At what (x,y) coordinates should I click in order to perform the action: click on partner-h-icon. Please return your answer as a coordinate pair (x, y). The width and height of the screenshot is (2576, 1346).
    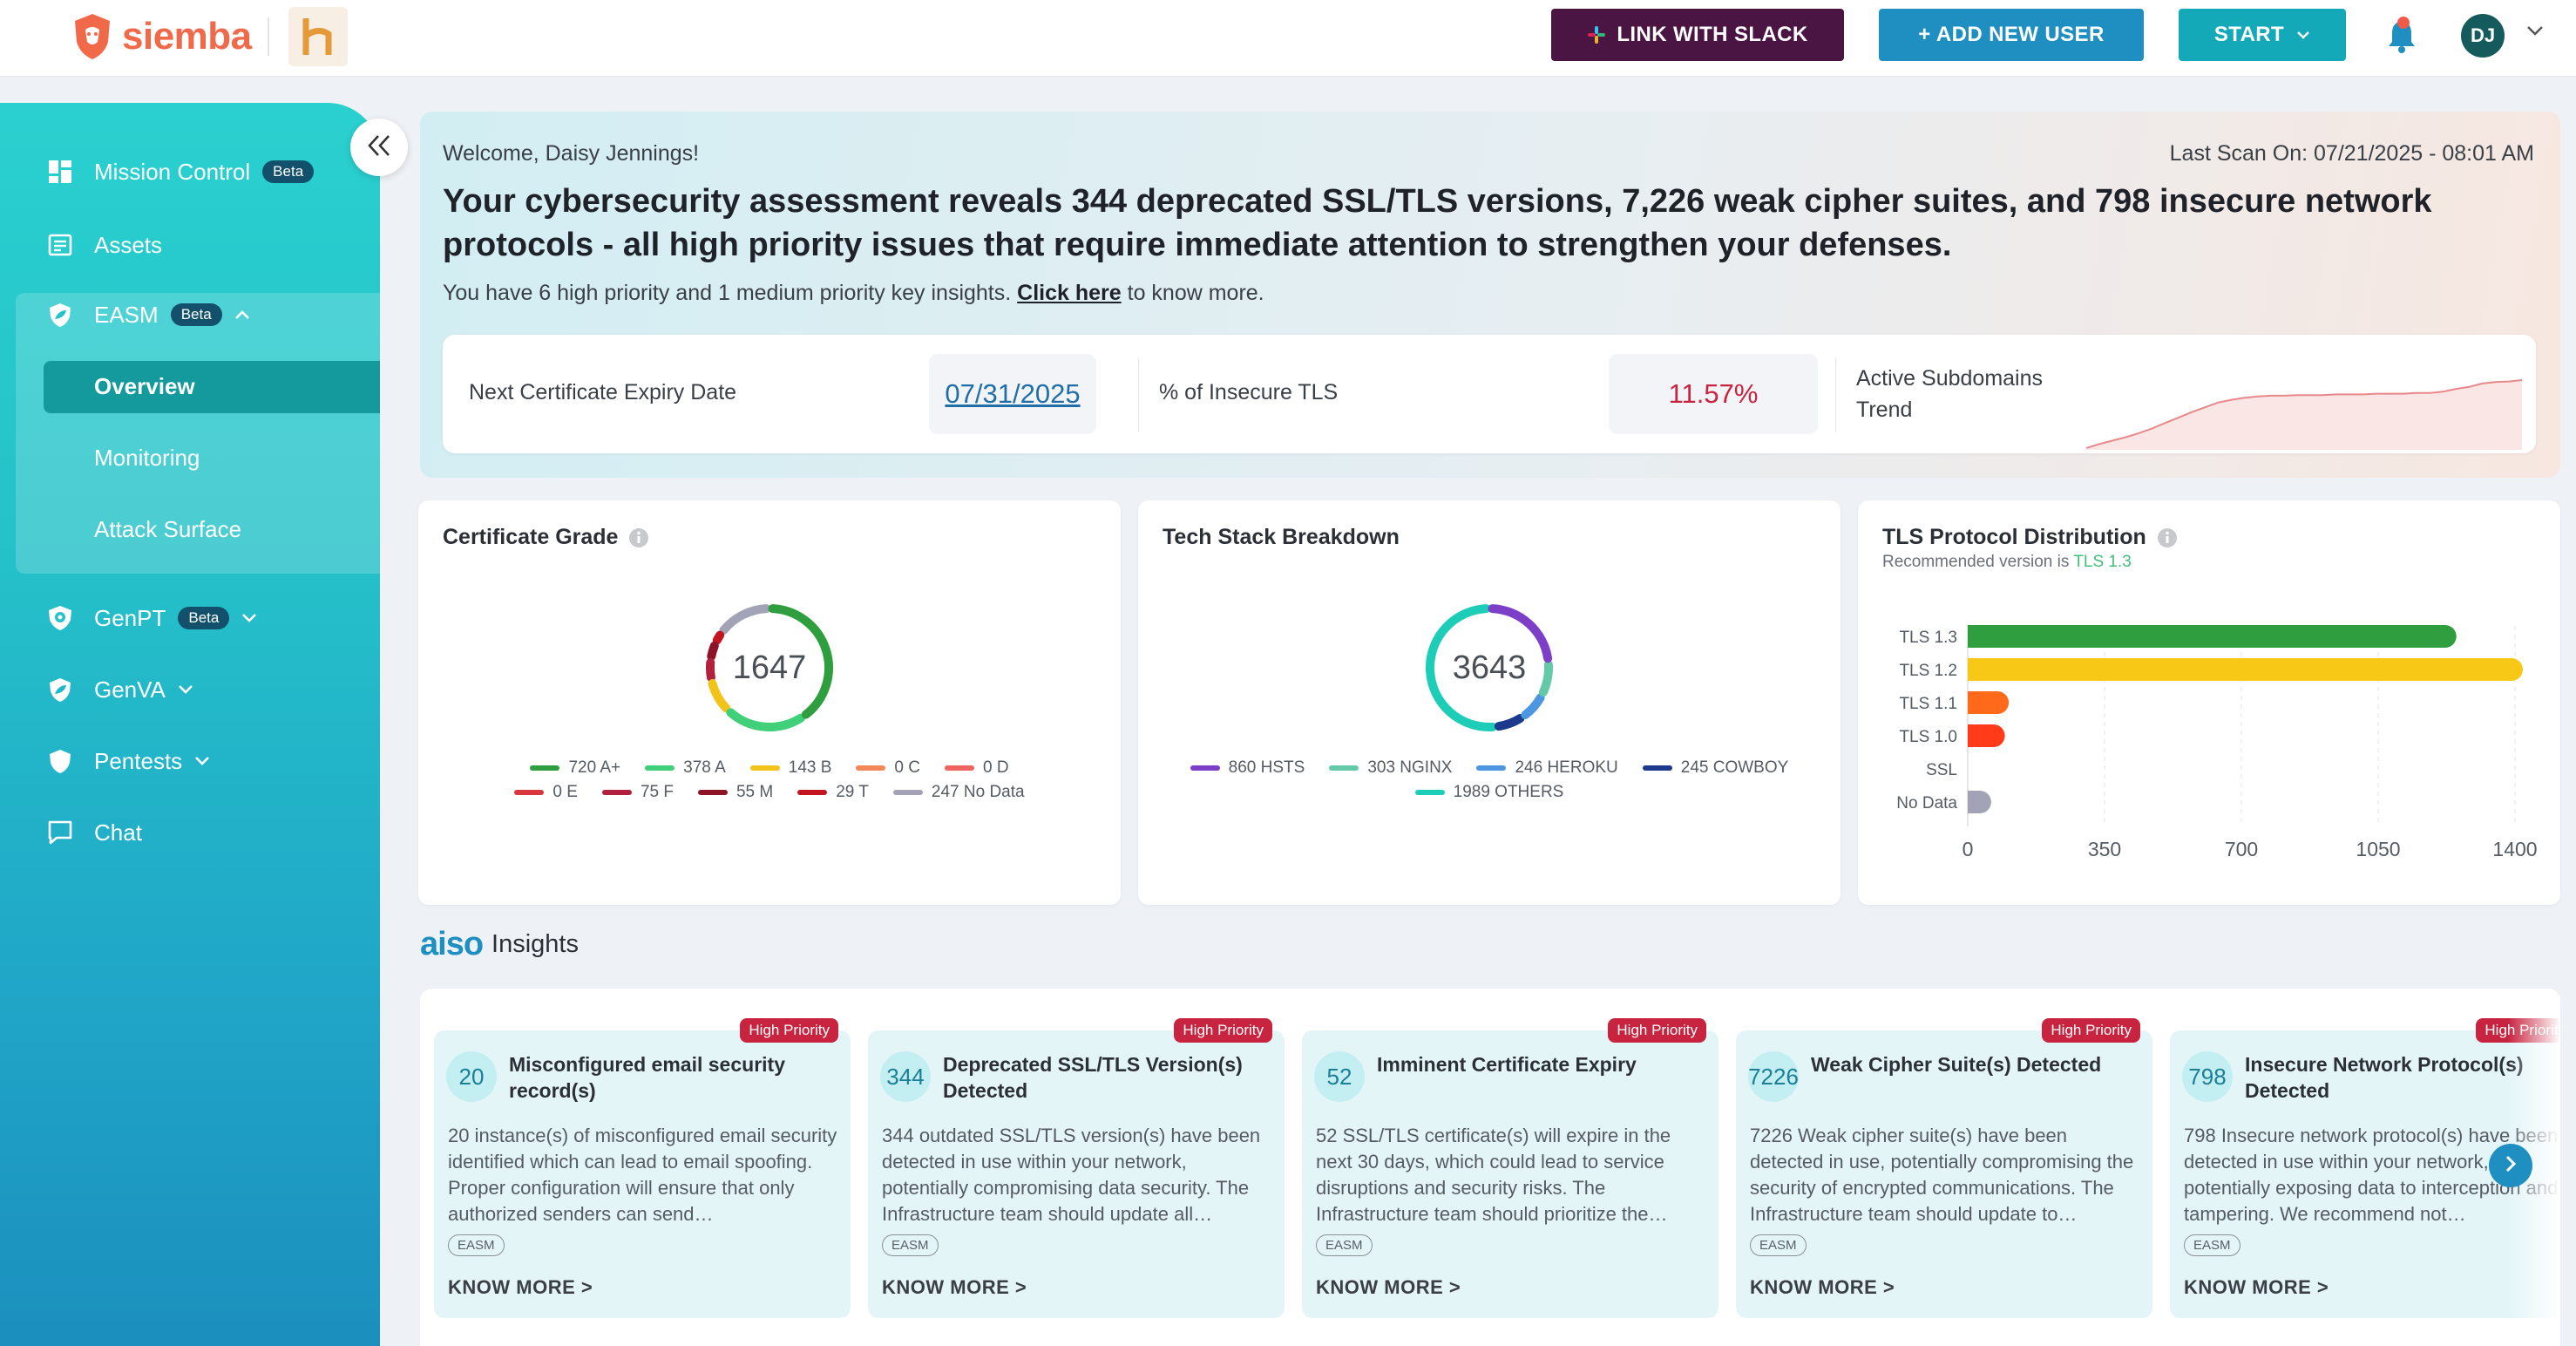
    Looking at the image, I should click on (317, 36).